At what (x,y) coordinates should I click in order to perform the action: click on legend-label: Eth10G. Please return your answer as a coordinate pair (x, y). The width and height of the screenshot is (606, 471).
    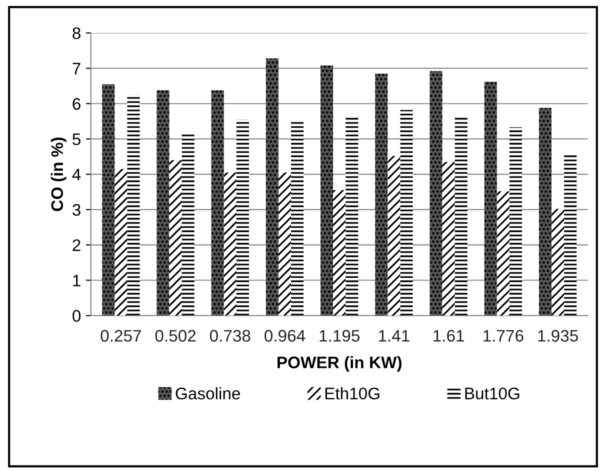
    Looking at the image, I should click on (352, 393).